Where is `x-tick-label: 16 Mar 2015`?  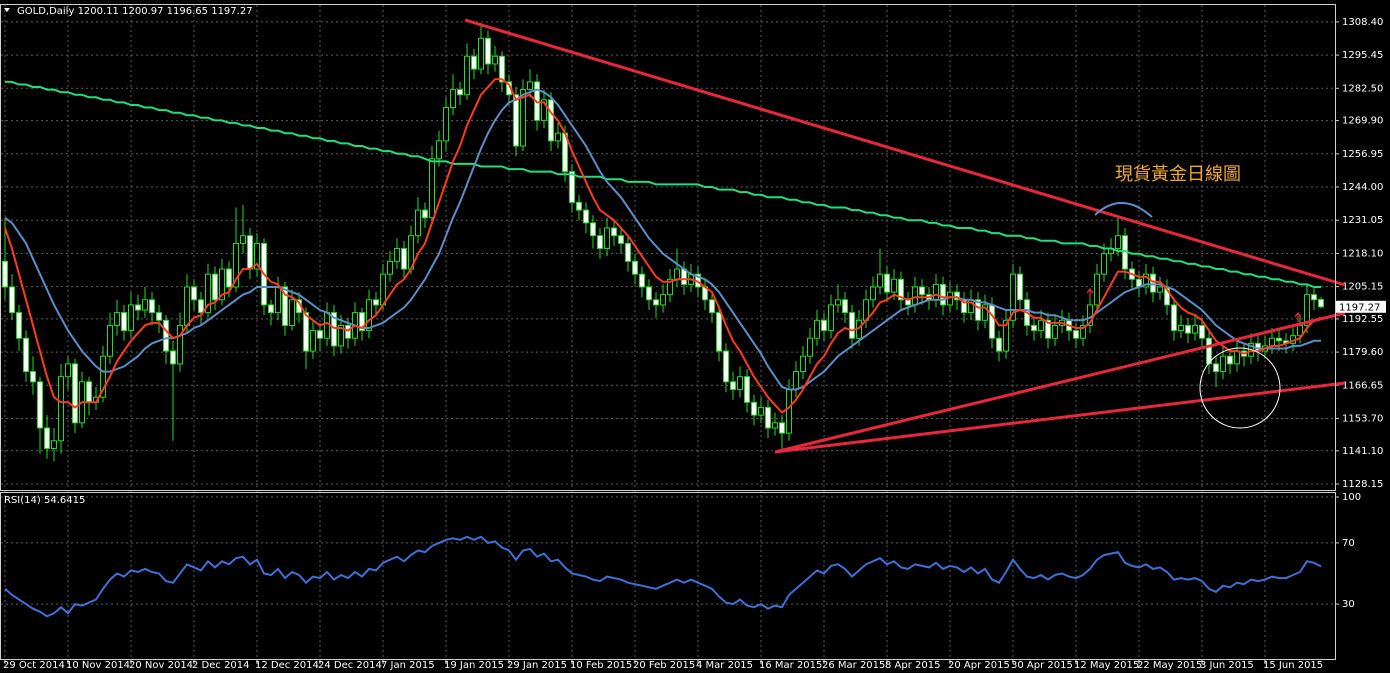
x-tick-label: 16 Mar 2015 is located at coordinates (790, 665).